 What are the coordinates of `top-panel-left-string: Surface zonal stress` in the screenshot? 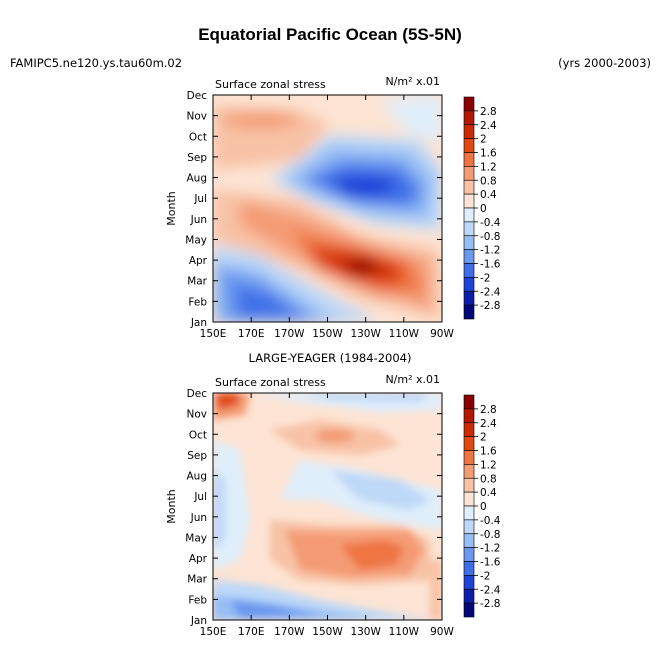 It's located at (270, 84).